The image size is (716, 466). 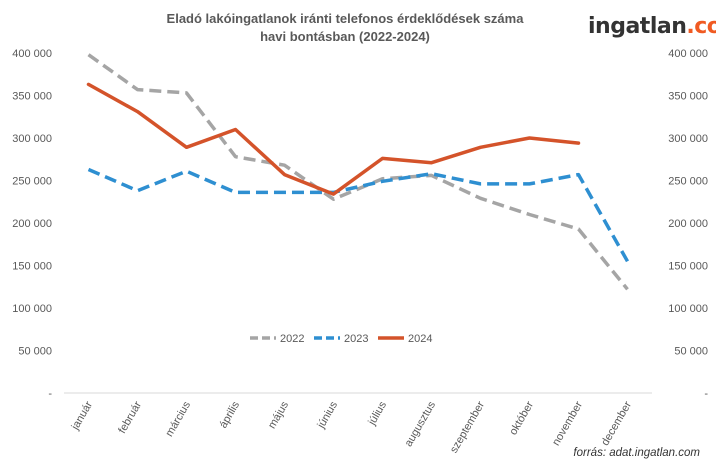 What do you see at coordinates (229, 414) in the screenshot?
I see `x-tick-label: április` at bounding box center [229, 414].